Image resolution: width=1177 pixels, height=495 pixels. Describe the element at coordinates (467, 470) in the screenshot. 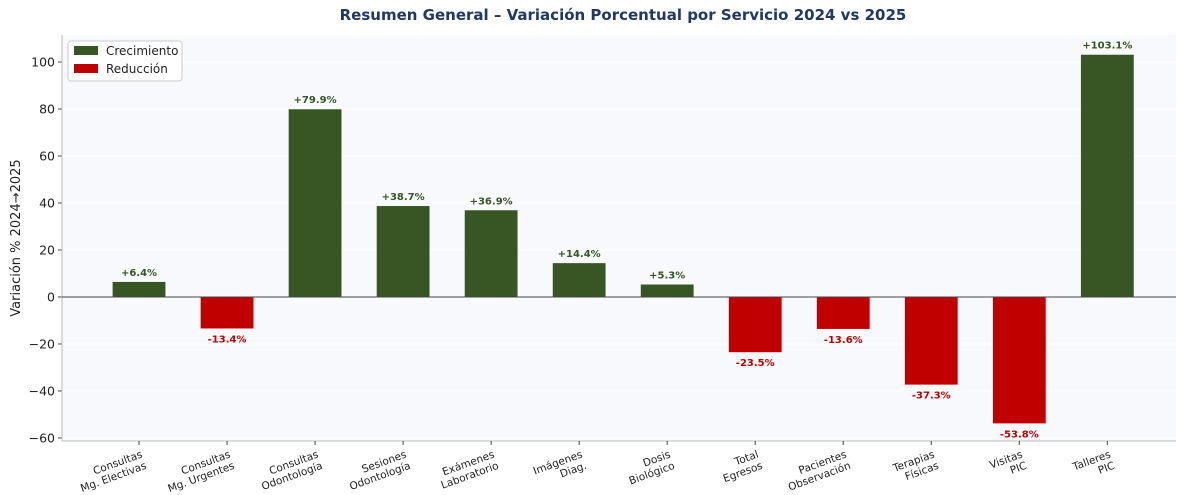

I see `x-tick-label: ExámenesLaboratorio` at that location.